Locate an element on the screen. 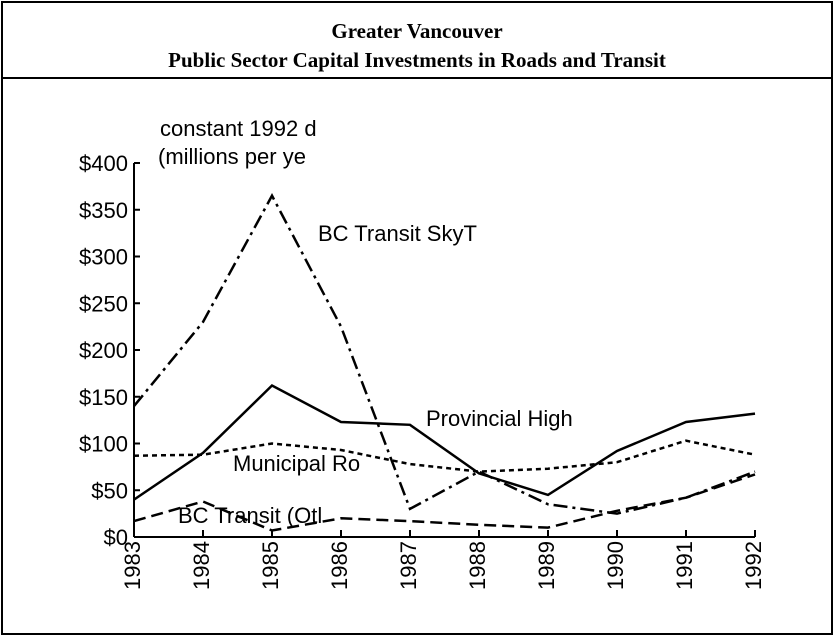 Image resolution: width=835 pixels, height=637 pixels. chart-title: Greater Vancouver is located at coordinates (416, 31).